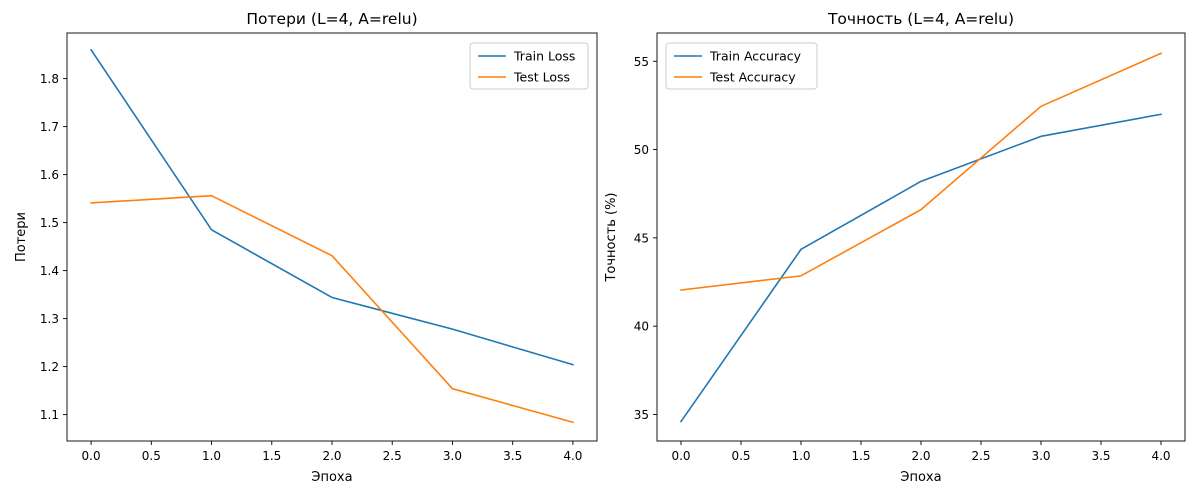 Image resolution: width=1200 pixels, height=500 pixels. Describe the element at coordinates (541, 77) in the screenshot. I see `legend-label: Test Loss` at that location.